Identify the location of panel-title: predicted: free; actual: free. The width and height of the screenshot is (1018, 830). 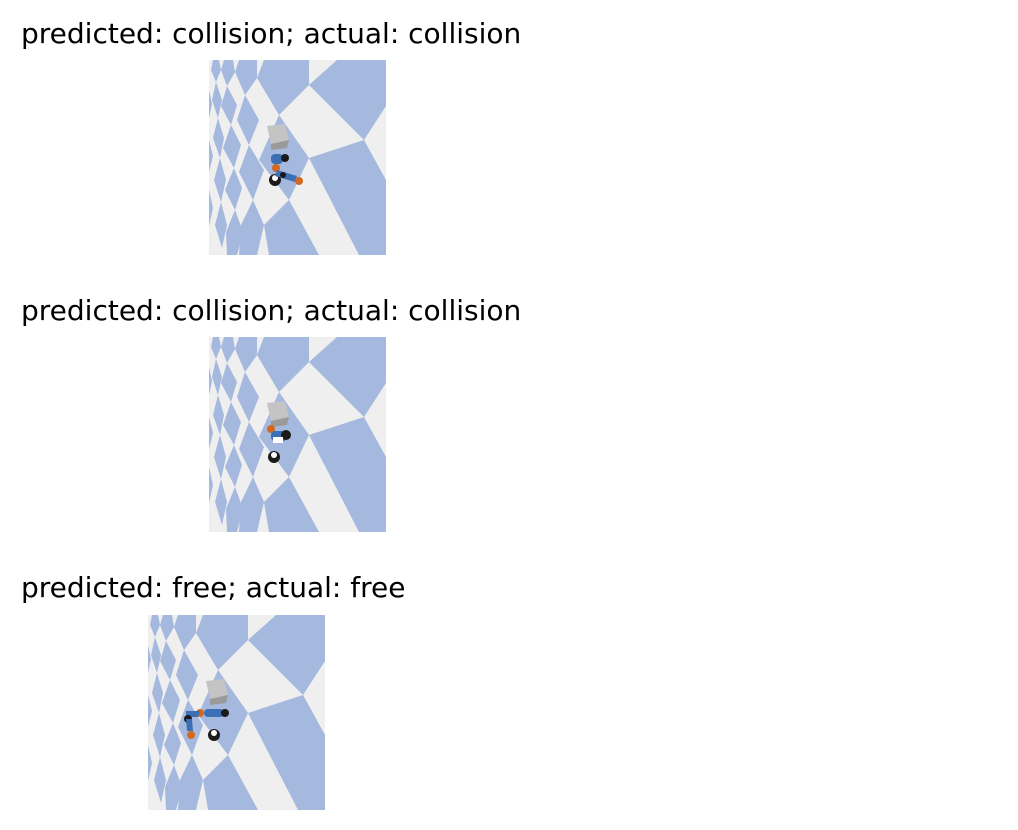
(213, 587).